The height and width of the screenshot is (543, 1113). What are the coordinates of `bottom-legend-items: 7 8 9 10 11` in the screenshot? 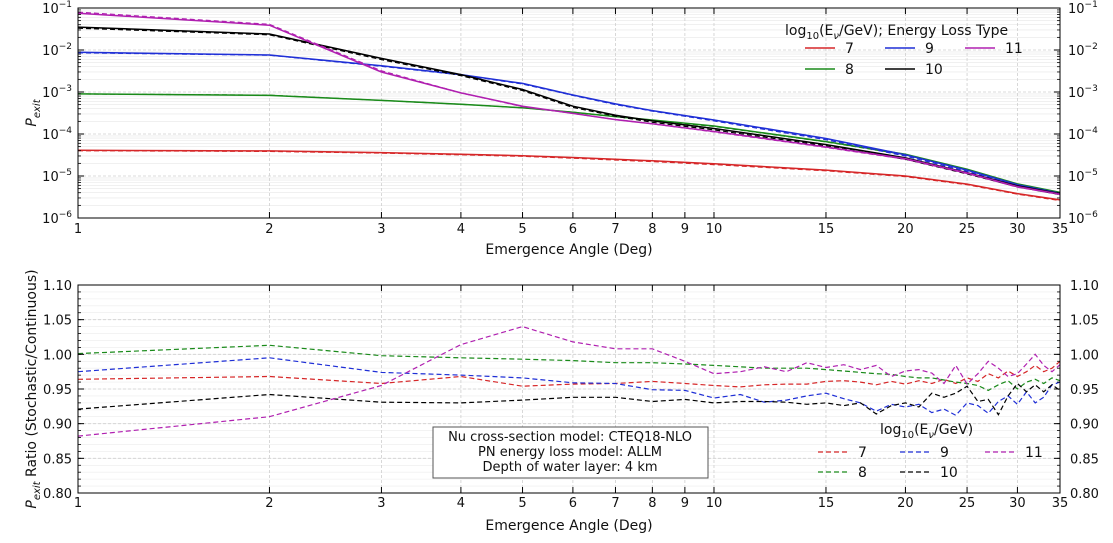 It's located at (930, 463).